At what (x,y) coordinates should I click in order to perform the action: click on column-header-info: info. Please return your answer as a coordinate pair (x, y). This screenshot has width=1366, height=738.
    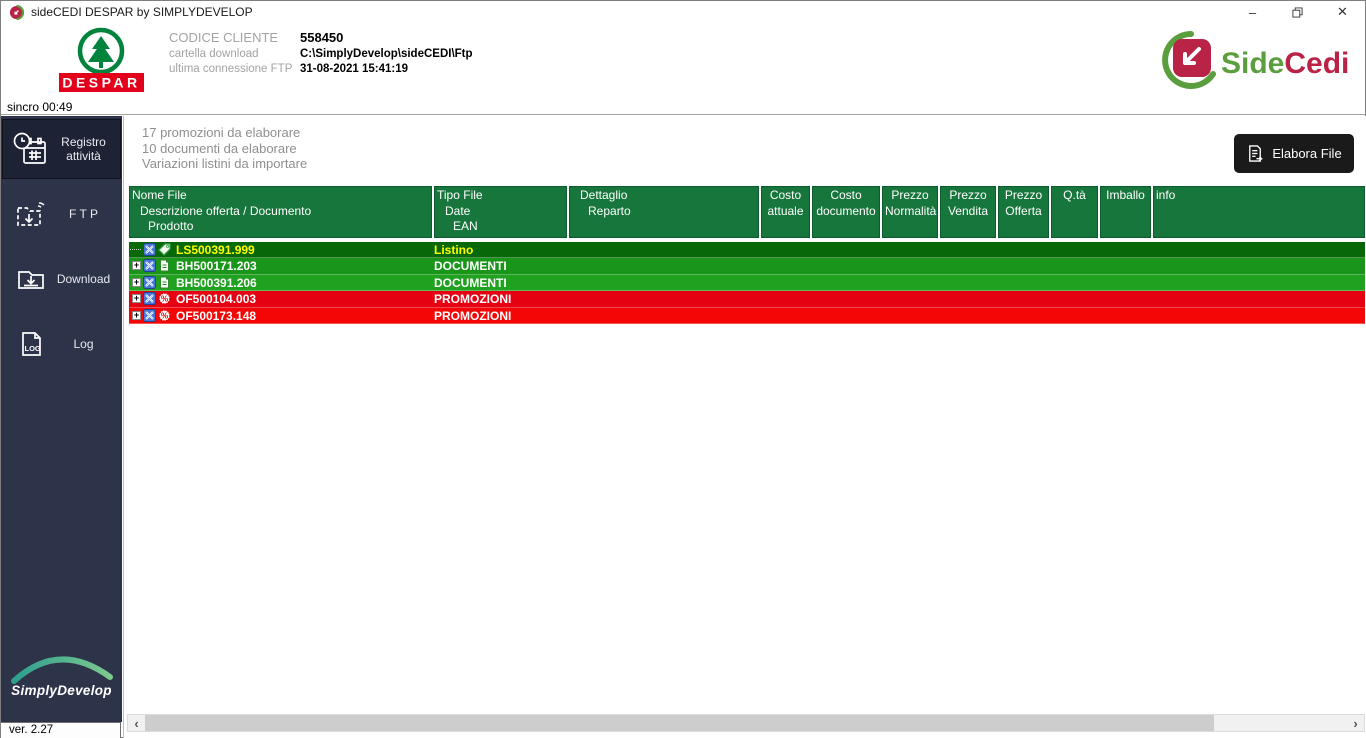
    Looking at the image, I should click on (1259, 212).